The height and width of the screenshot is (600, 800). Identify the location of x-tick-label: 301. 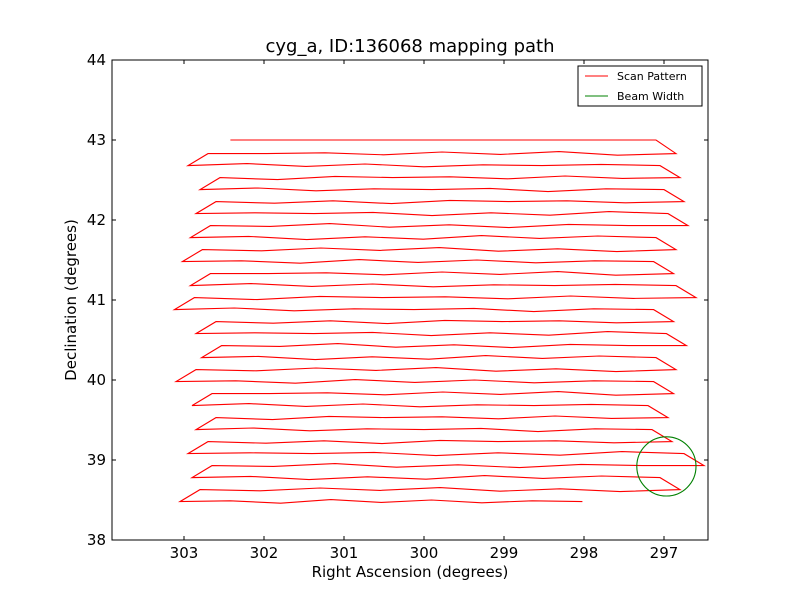
(344, 553).